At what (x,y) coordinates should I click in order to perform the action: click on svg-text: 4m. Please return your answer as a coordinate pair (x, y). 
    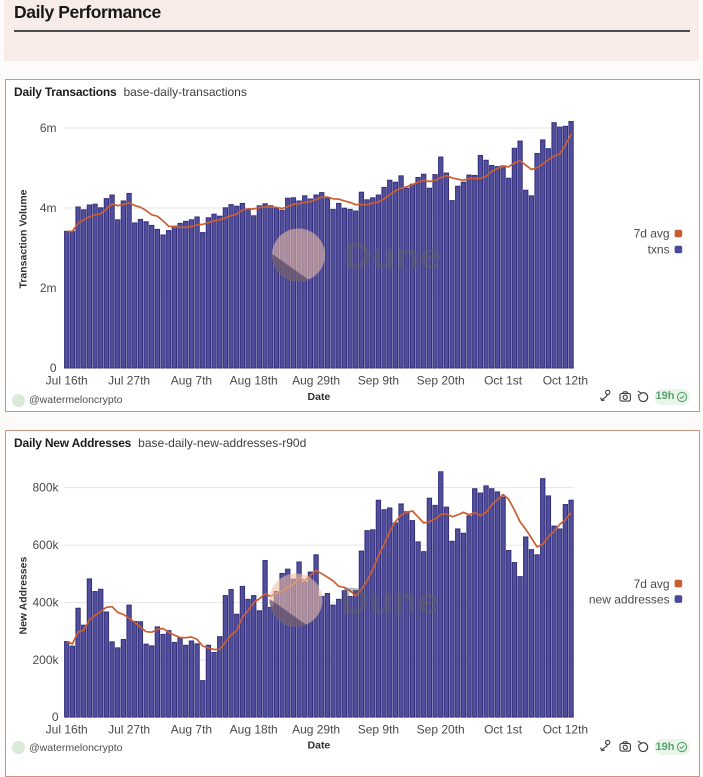
    Looking at the image, I should click on (47, 208).